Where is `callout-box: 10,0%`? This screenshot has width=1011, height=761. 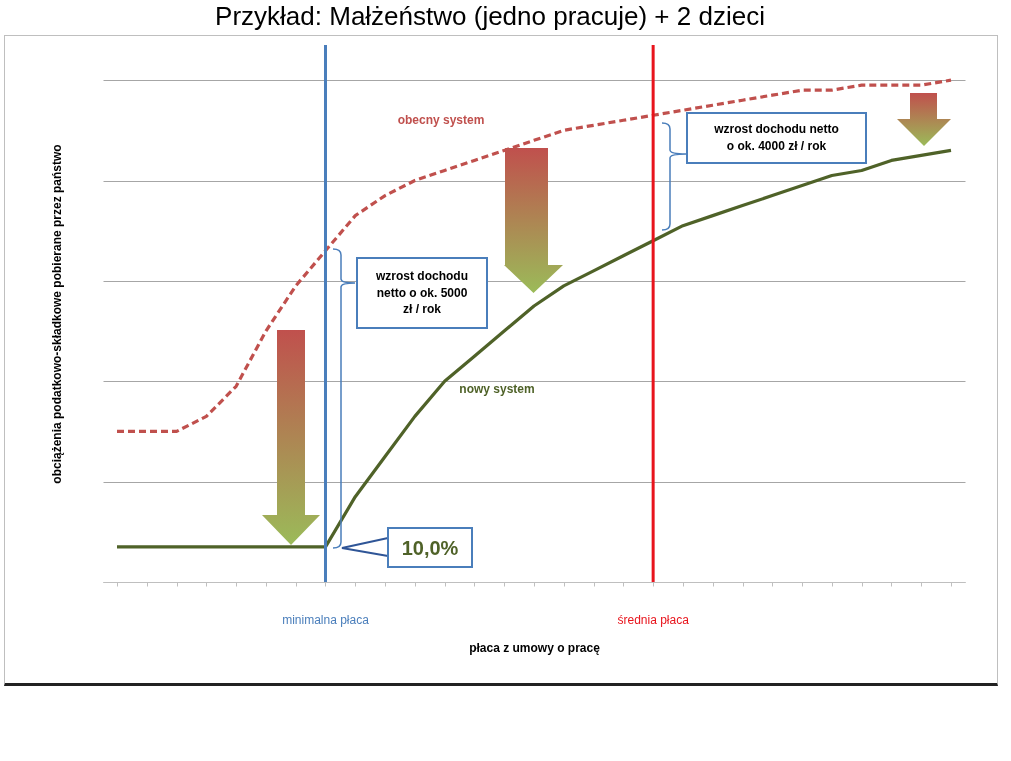
callout-box: 10,0% is located at coordinates (430, 547).